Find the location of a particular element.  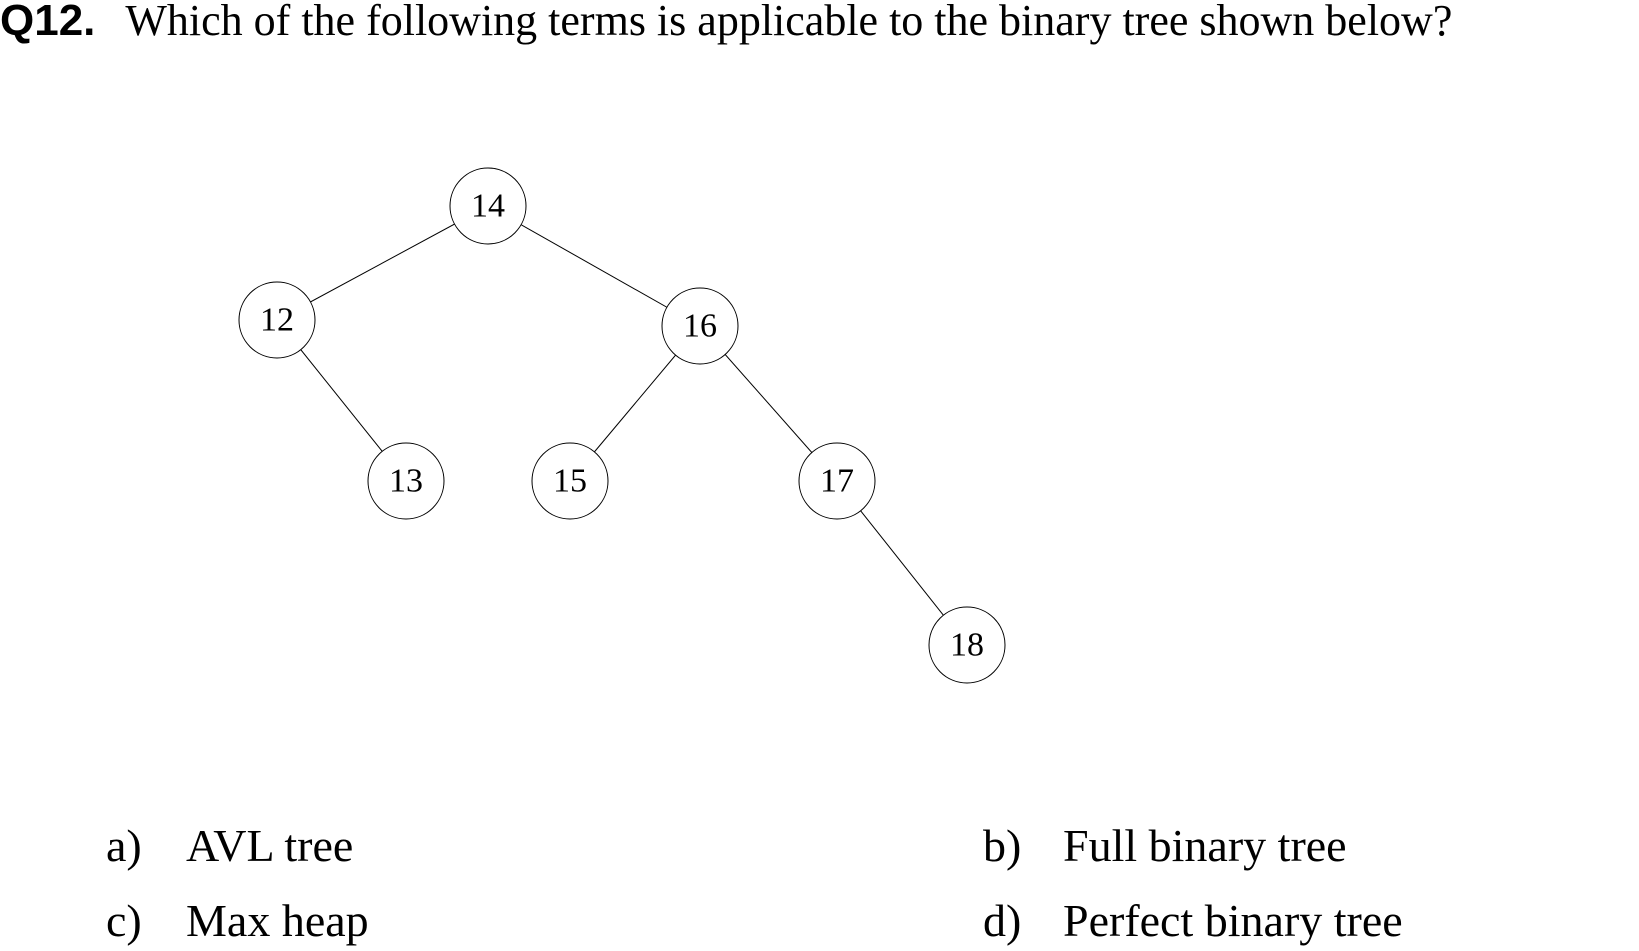

option-letter: c) is located at coordinates (124, 920).